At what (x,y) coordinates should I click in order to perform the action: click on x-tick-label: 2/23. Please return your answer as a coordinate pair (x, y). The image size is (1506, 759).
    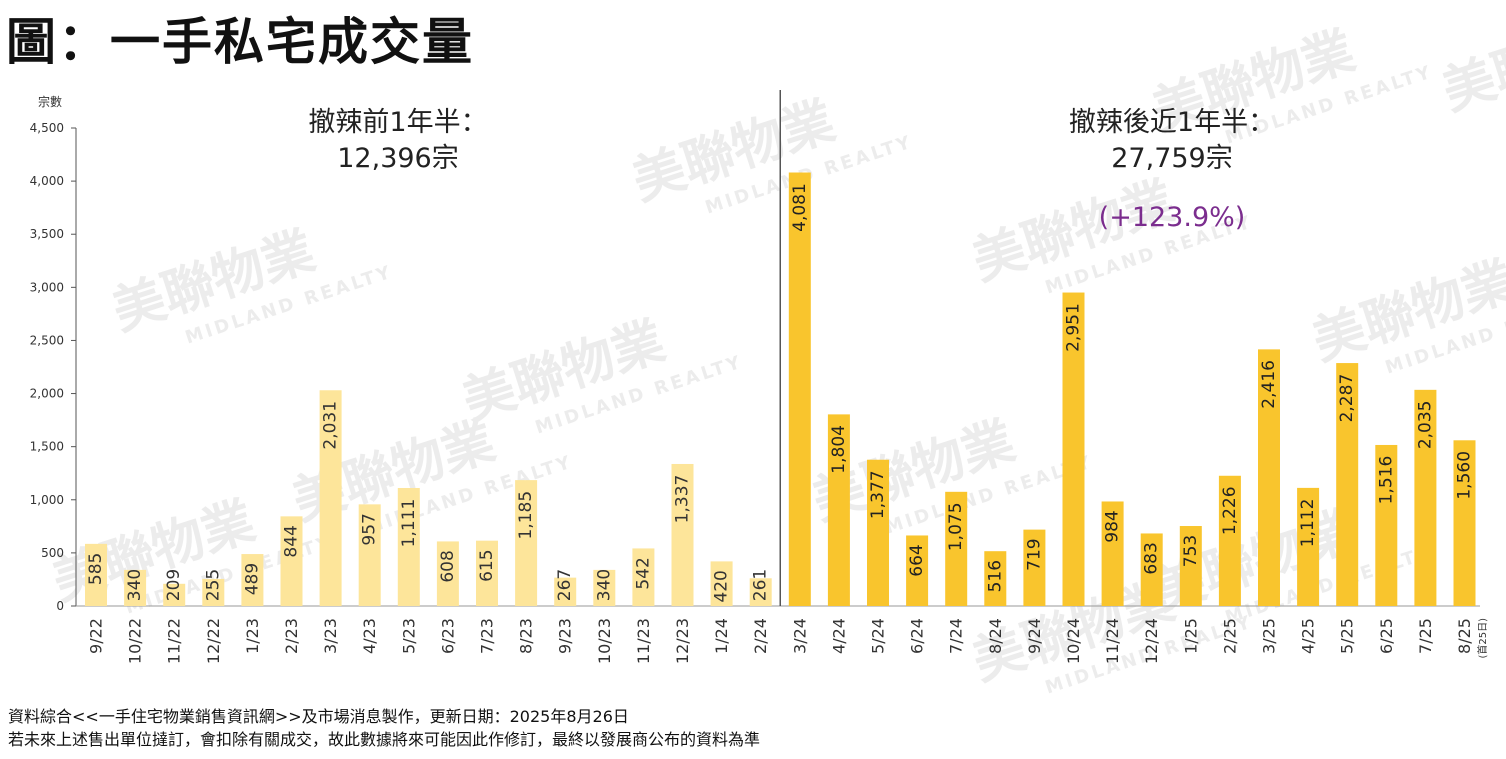
    Looking at the image, I should click on (291, 636).